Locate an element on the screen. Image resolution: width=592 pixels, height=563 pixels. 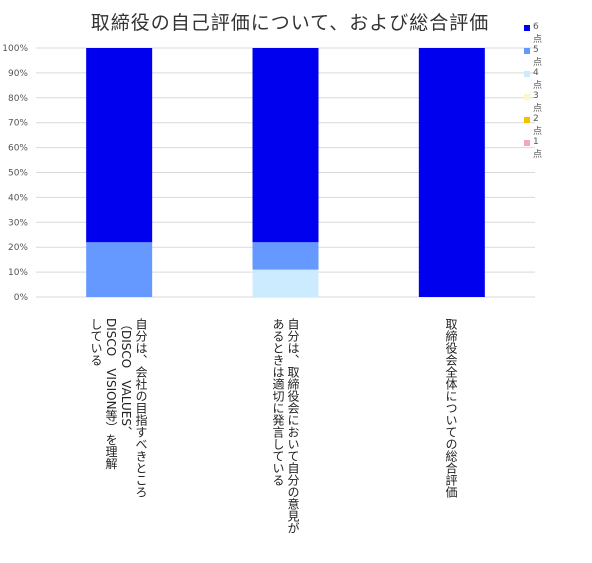
y-tick-label: 0% is located at coordinates (21, 298).